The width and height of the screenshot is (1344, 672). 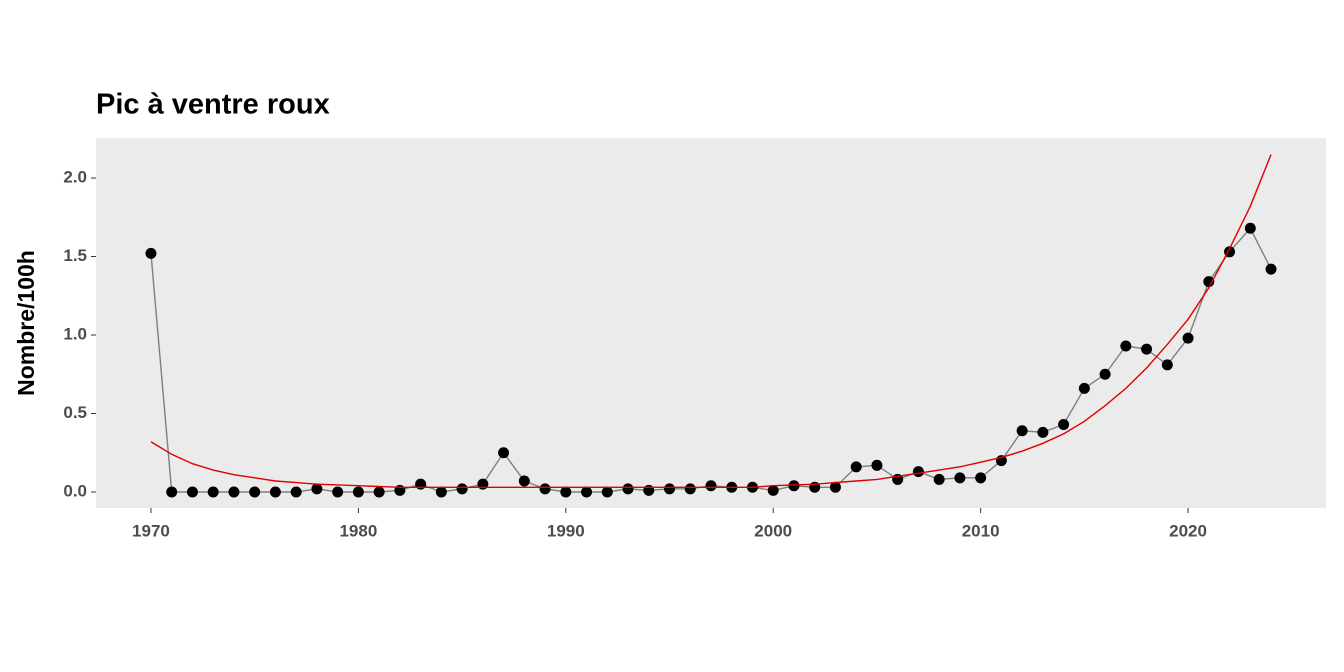 I want to click on chart-title: Pic à ventre roux, so click(x=213, y=105).